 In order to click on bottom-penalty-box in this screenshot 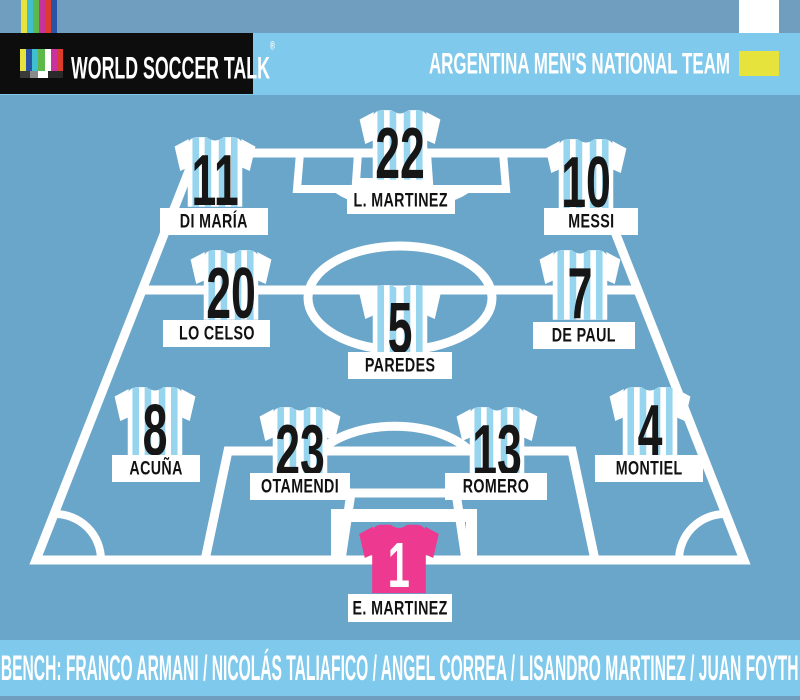, I will do `click(400, 503)`.